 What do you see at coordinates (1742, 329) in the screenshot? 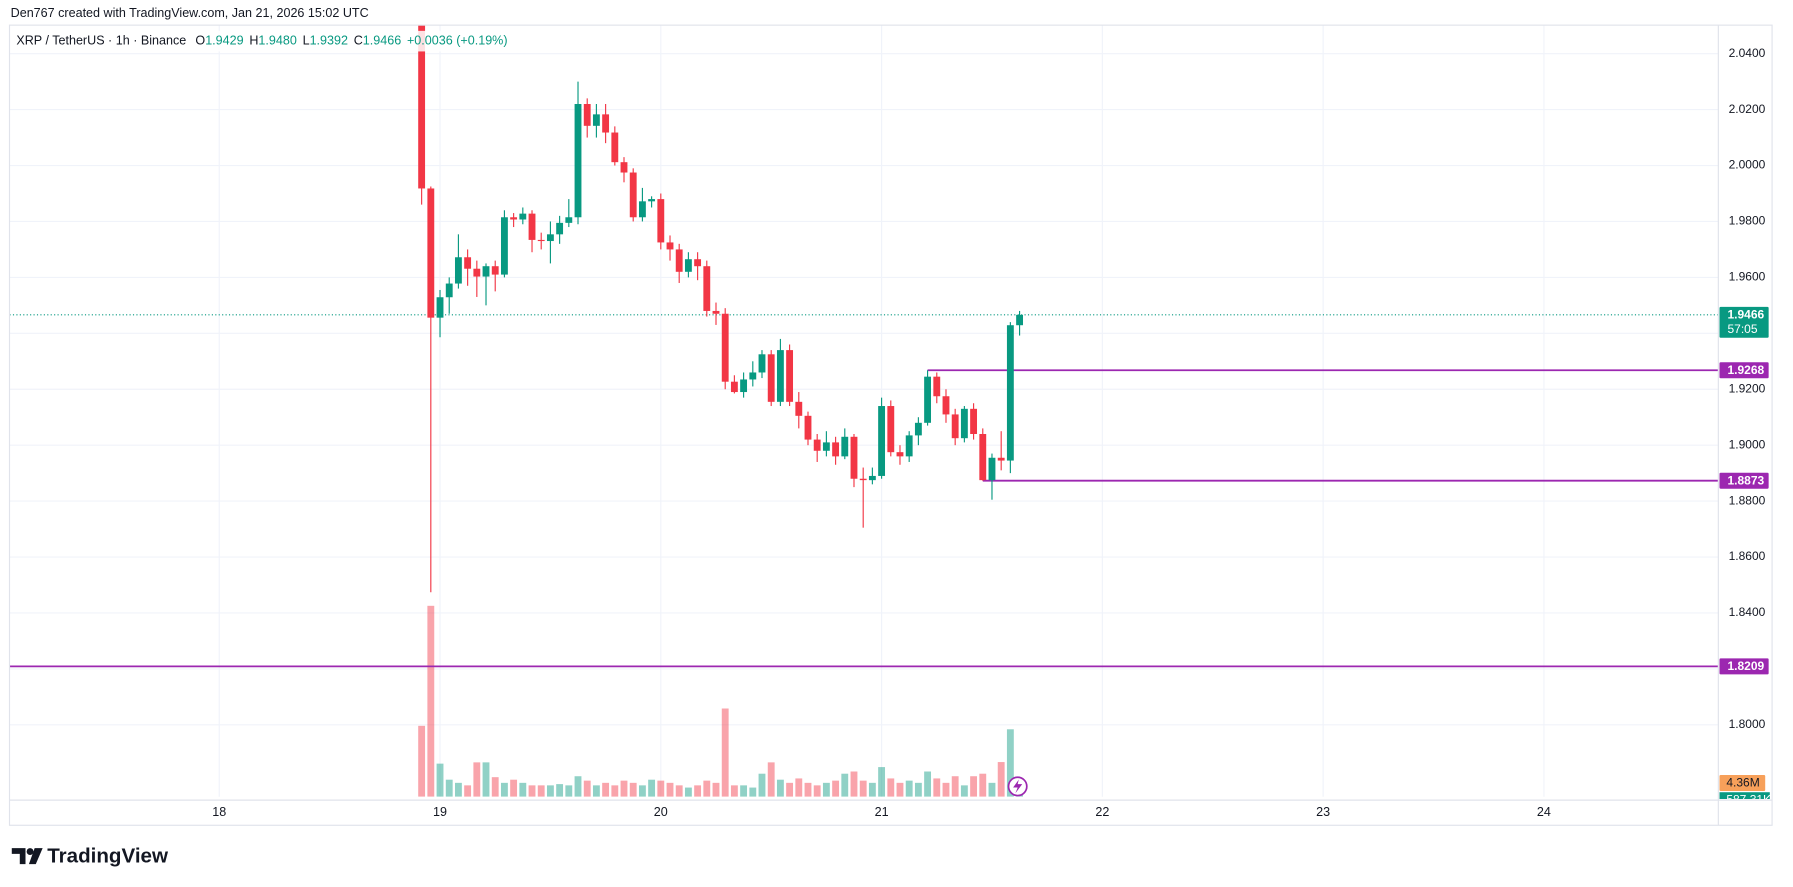
I see `countdown: 57:05` at bounding box center [1742, 329].